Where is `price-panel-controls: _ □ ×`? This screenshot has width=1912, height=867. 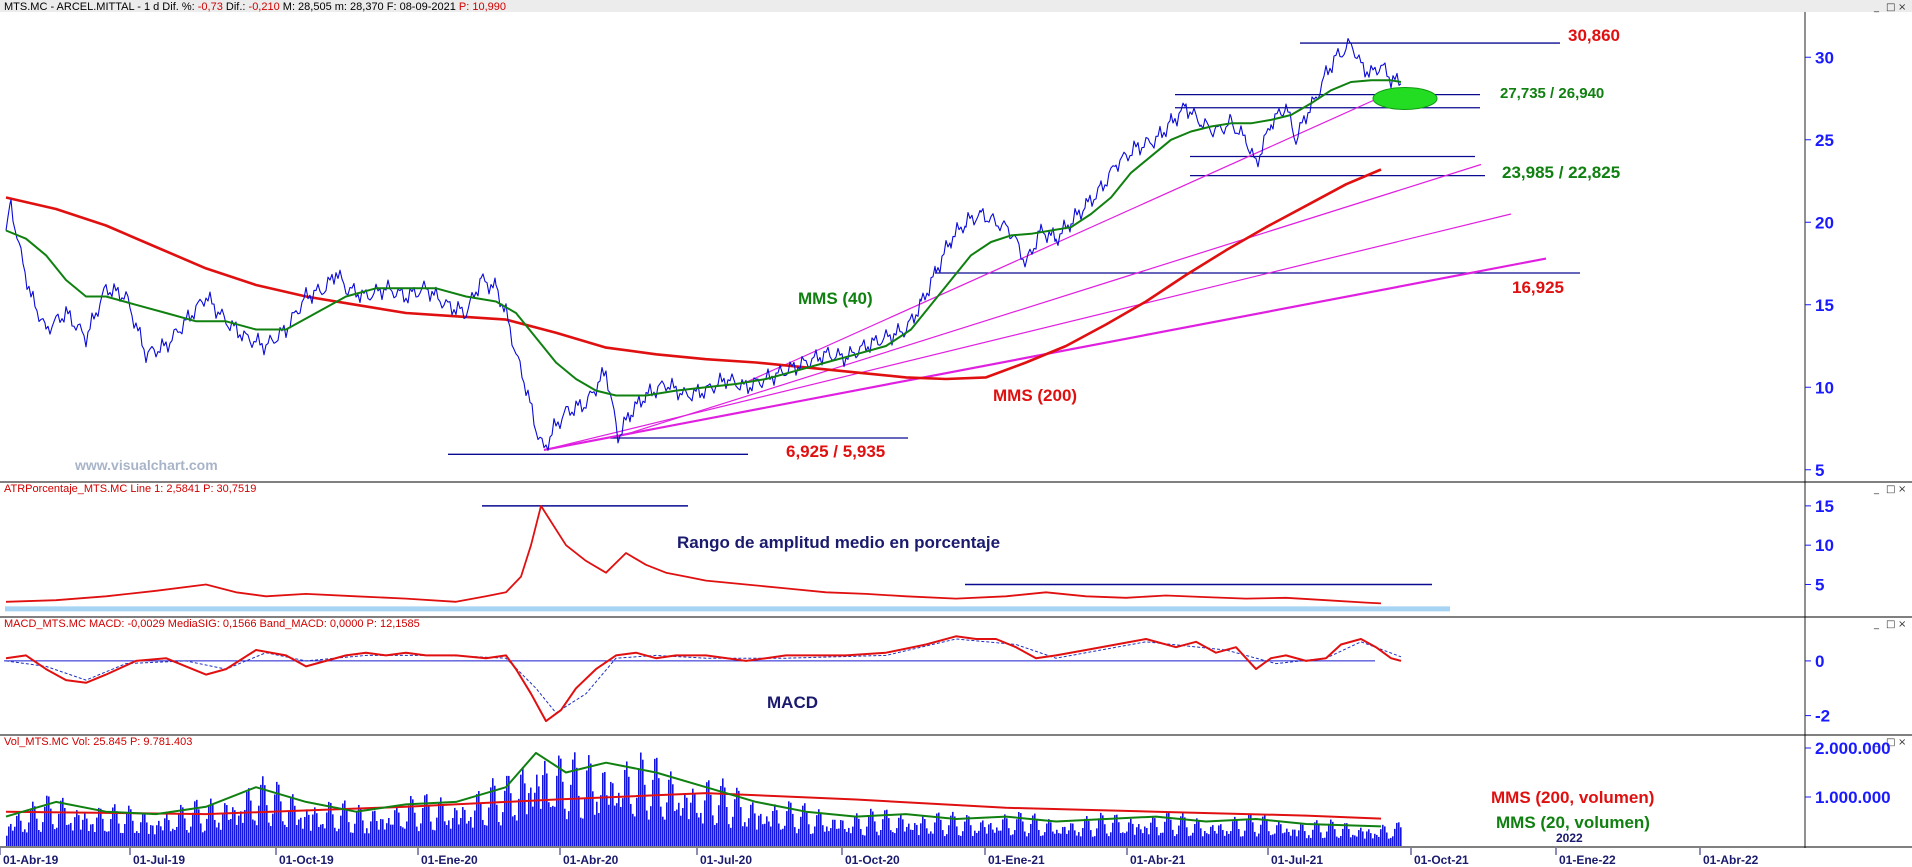 price-panel-controls: _ □ × is located at coordinates (1889, 7).